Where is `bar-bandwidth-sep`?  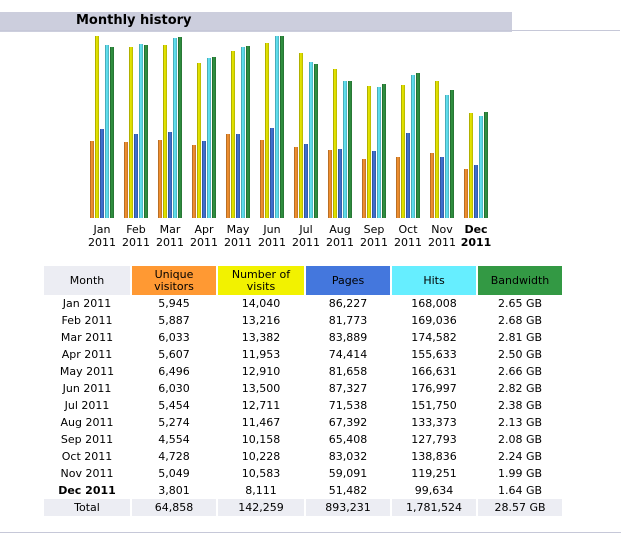 bar-bandwidth-sep is located at coordinates (384, 151).